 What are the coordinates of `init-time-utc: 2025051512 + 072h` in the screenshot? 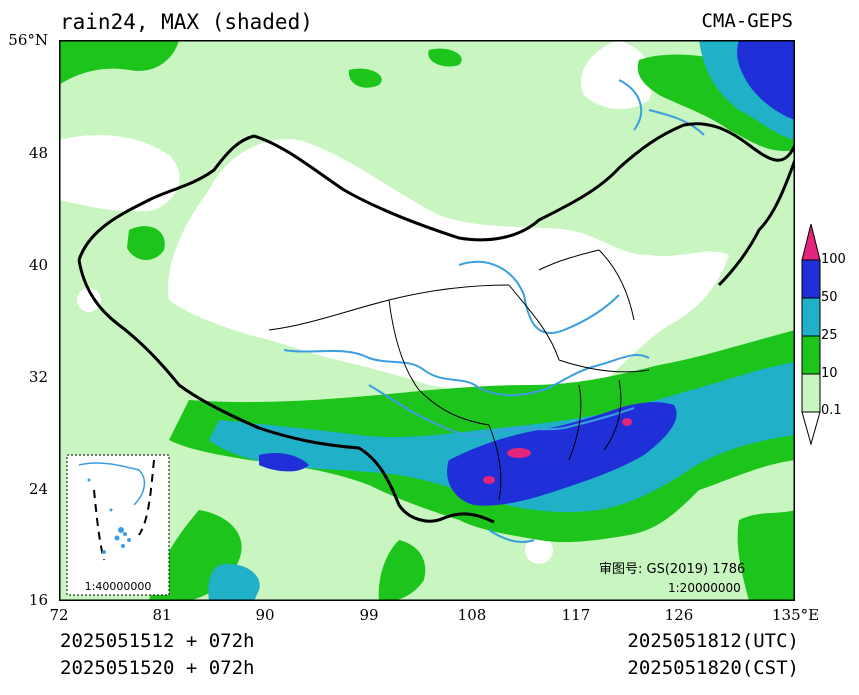 It's located at (157, 641).